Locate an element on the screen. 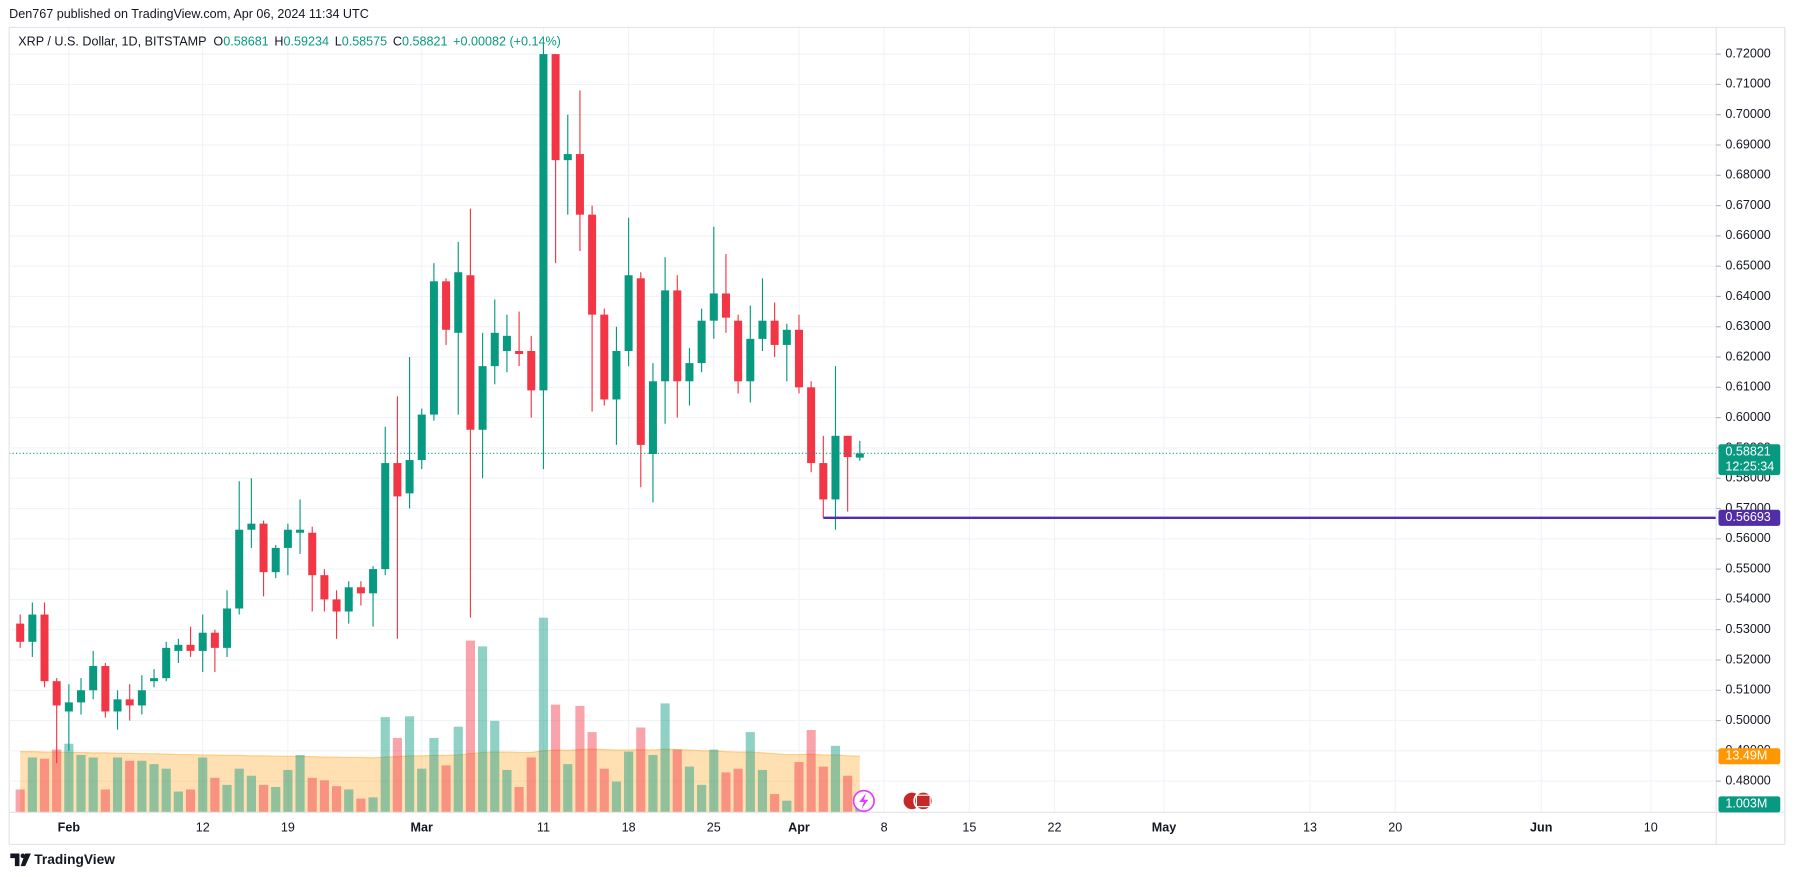 Image resolution: width=1794 pixels, height=877 pixels. y-tick-label: 0.50000 is located at coordinates (1747, 720).